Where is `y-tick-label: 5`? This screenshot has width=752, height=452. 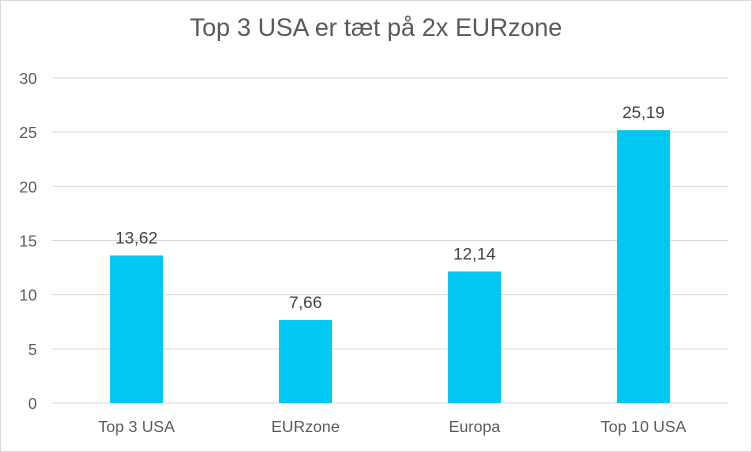
y-tick-label: 5 is located at coordinates (32, 350).